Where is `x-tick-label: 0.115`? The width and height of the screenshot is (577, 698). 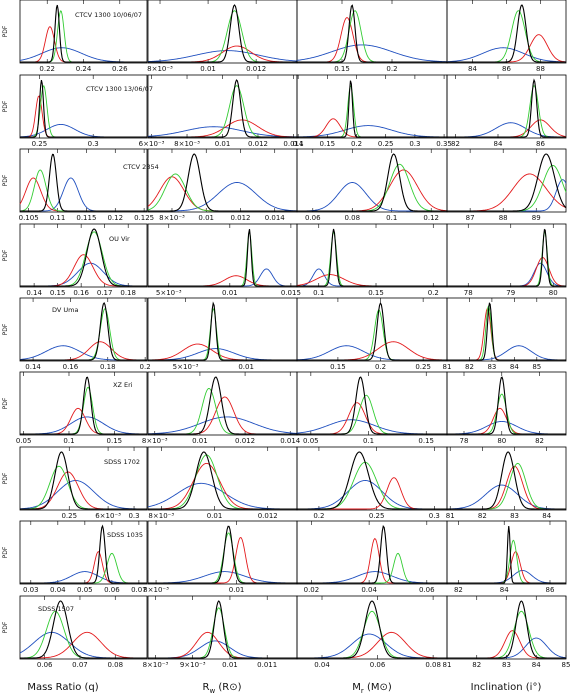 x-tick-label: 0.115 is located at coordinates (86, 218).